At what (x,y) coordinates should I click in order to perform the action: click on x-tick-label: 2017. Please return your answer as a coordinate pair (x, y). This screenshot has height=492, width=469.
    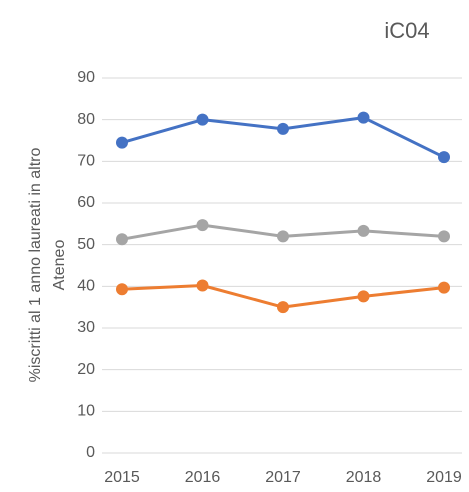
    Looking at the image, I should click on (283, 477).